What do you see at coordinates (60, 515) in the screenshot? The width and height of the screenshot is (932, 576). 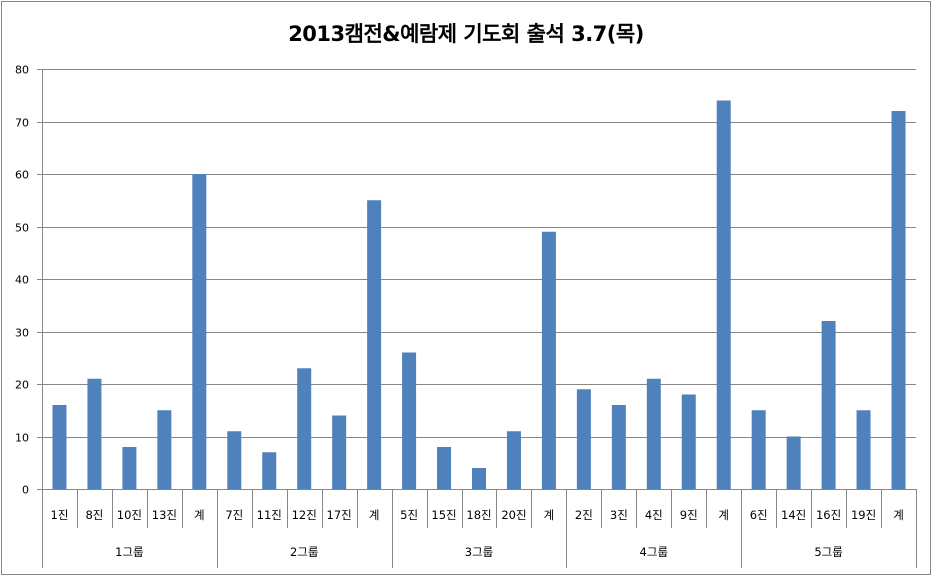 I see `x-category-label: 1진` at bounding box center [60, 515].